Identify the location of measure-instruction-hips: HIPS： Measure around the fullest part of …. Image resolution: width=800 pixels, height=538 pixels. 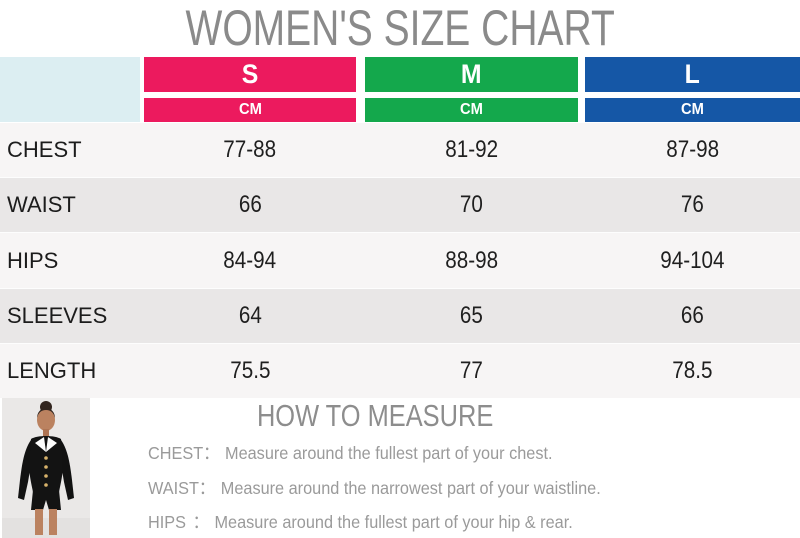
(360, 522).